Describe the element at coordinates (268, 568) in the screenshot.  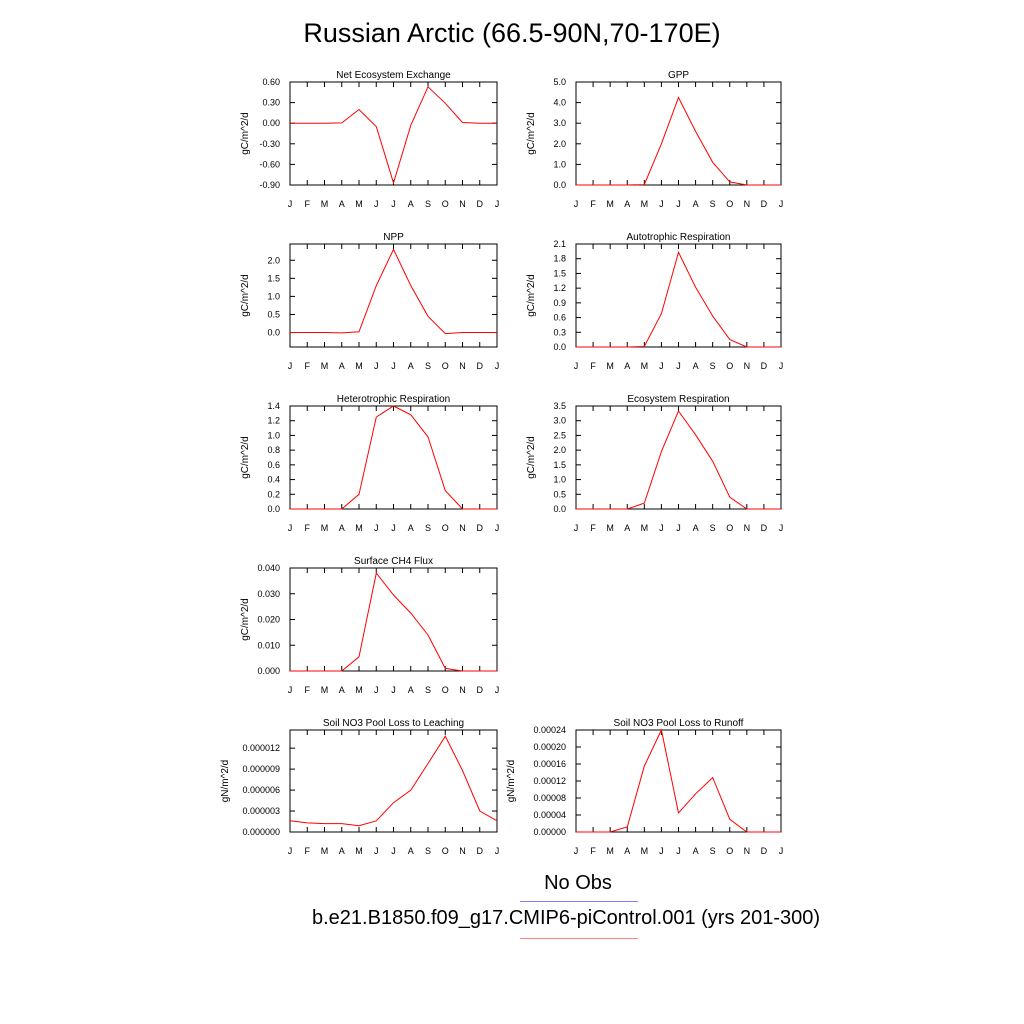
I see `y-tick-label: 0.040` at that location.